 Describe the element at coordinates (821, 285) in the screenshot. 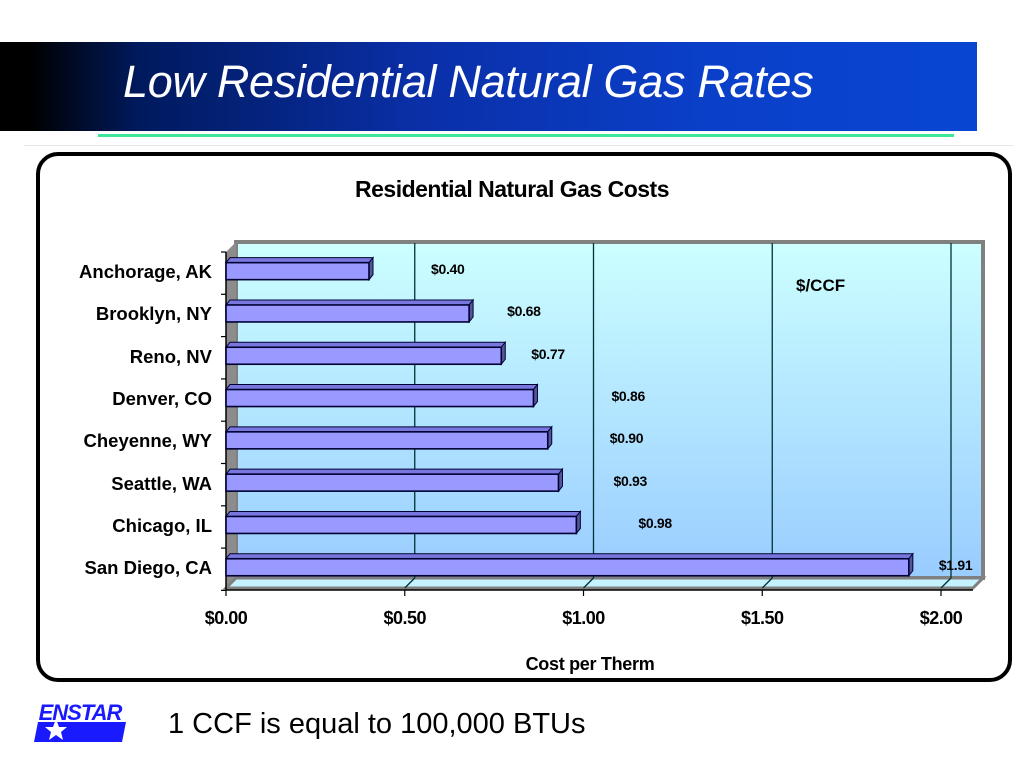

I see `unit-annotation: $/CCF` at that location.